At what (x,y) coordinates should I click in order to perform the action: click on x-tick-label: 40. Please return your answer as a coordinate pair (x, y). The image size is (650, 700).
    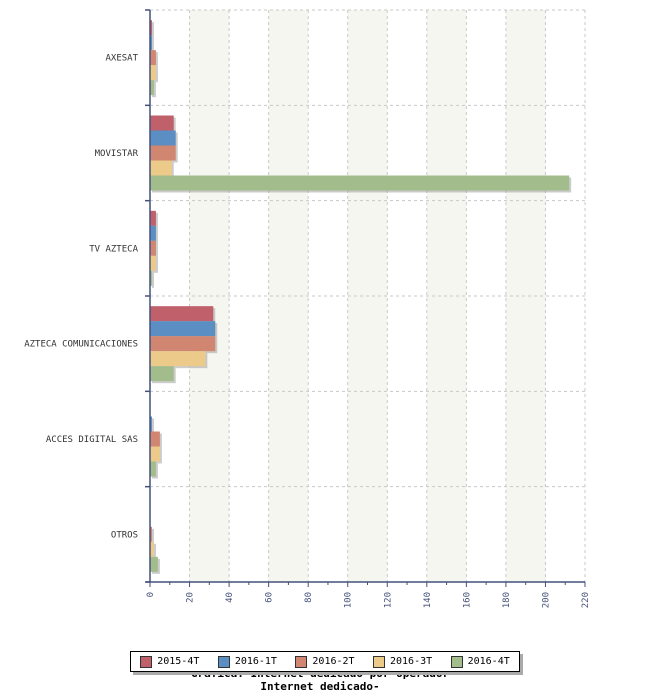
    Looking at the image, I should click on (230, 597).